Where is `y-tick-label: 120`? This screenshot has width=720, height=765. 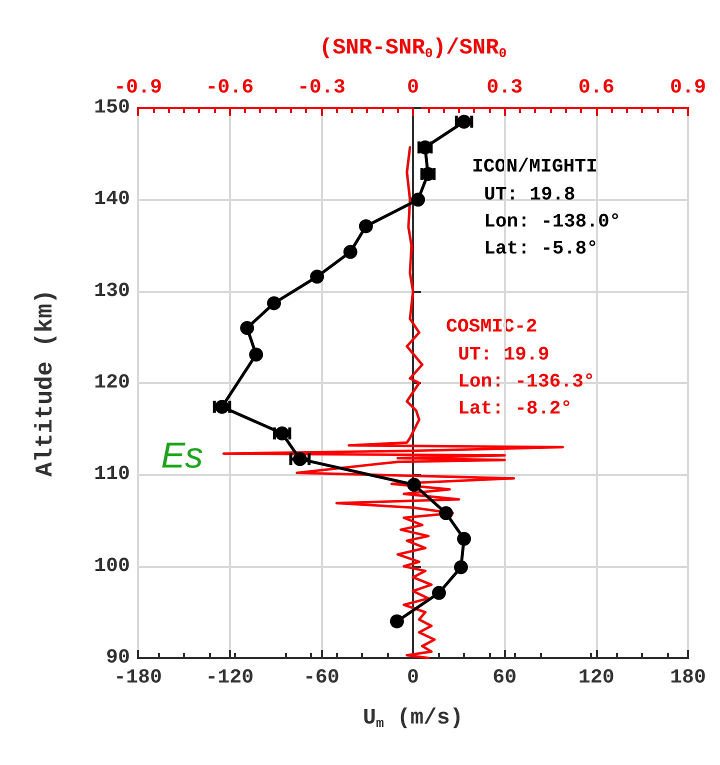 y-tick-label: 120 is located at coordinates (112, 383).